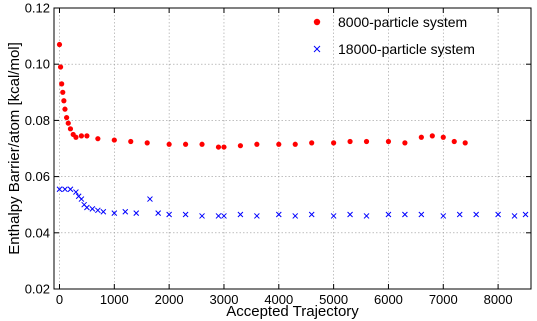 The width and height of the screenshot is (537, 321). Describe the element at coordinates (59, 299) in the screenshot. I see `x-tick-label: 0` at that location.